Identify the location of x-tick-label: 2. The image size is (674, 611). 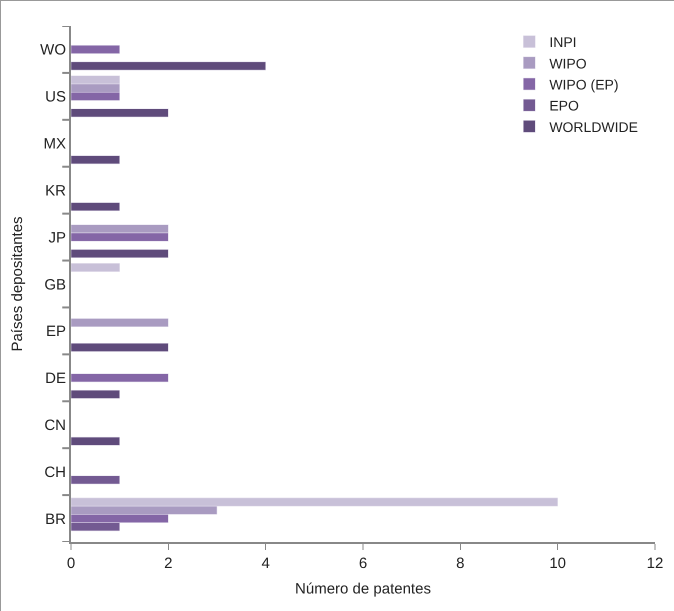
(168, 563).